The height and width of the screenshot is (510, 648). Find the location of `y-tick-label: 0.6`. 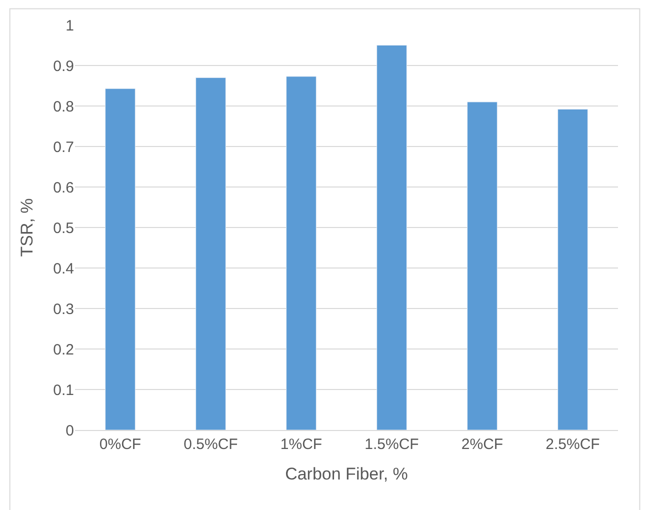

y-tick-label: 0.6 is located at coordinates (63, 187).